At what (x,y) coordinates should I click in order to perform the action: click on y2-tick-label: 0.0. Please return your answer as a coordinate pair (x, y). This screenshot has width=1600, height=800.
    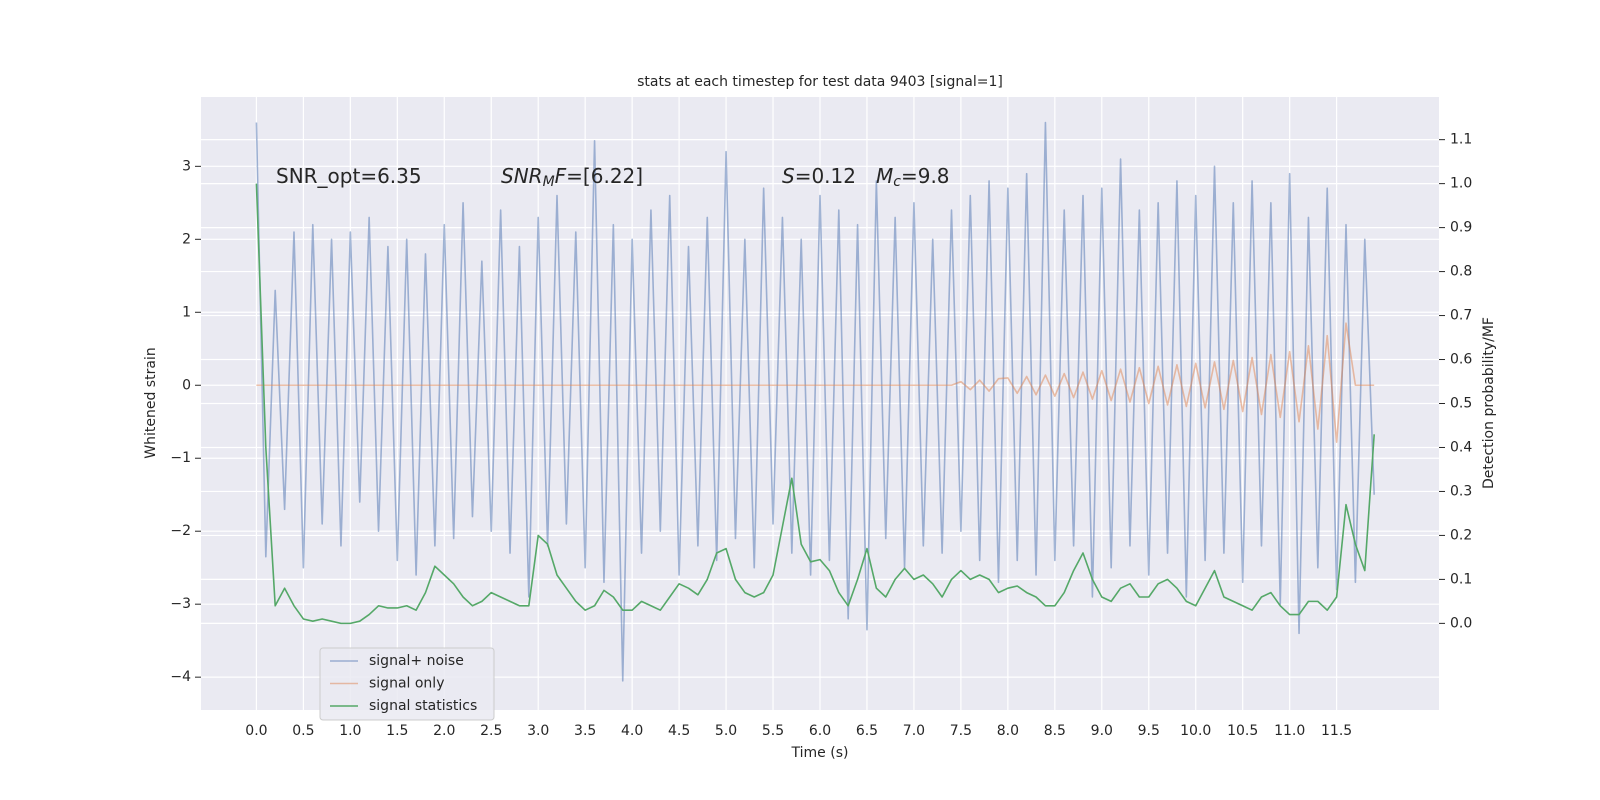
    Looking at the image, I should click on (1461, 623).